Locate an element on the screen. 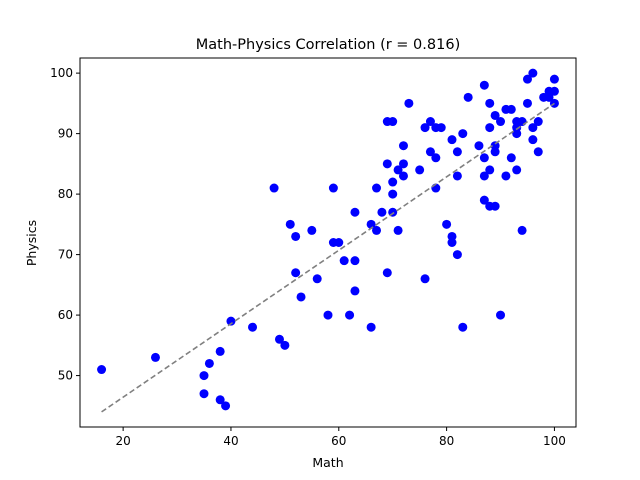  x-tick-label: 40 is located at coordinates (230, 441).